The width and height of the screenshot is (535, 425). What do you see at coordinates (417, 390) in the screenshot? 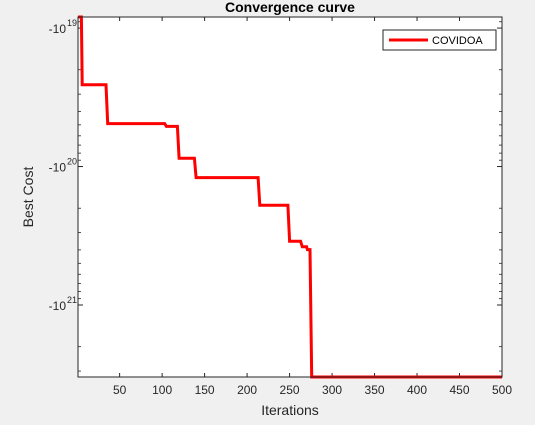
I see `x-tick-label: 400` at bounding box center [417, 390].